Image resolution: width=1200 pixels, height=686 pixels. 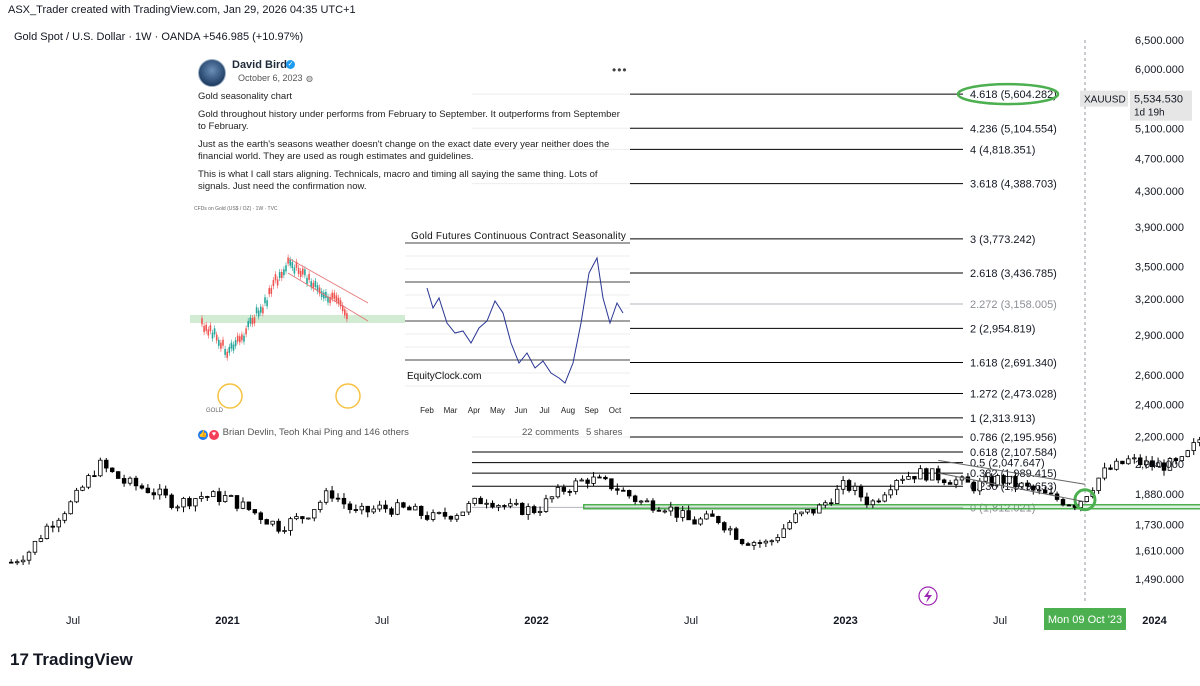 What do you see at coordinates (73, 621) in the screenshot?
I see `time-tick-label: Jul` at bounding box center [73, 621].